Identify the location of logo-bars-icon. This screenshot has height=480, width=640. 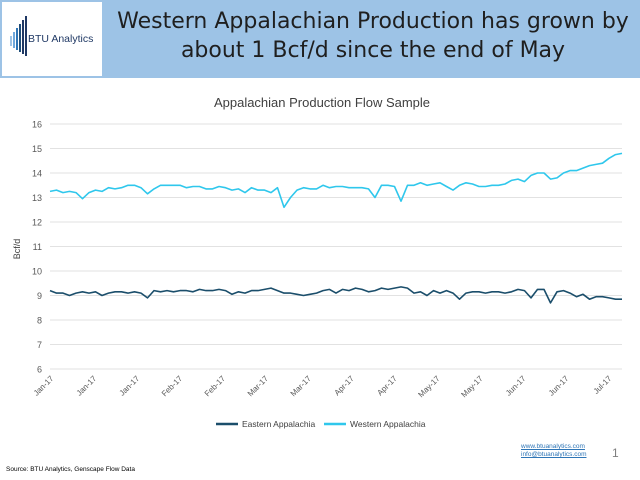
(18, 36).